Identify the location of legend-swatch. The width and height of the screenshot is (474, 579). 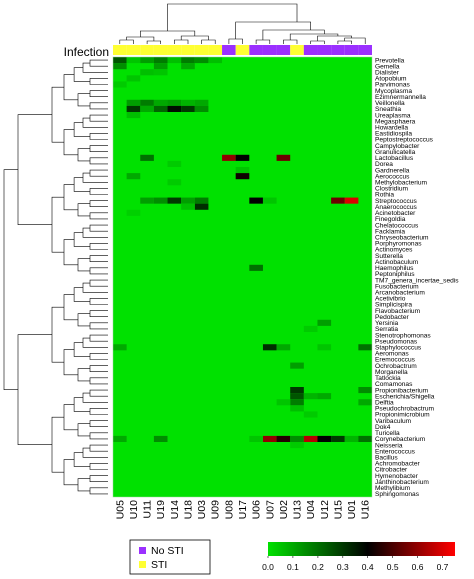
(142, 550).